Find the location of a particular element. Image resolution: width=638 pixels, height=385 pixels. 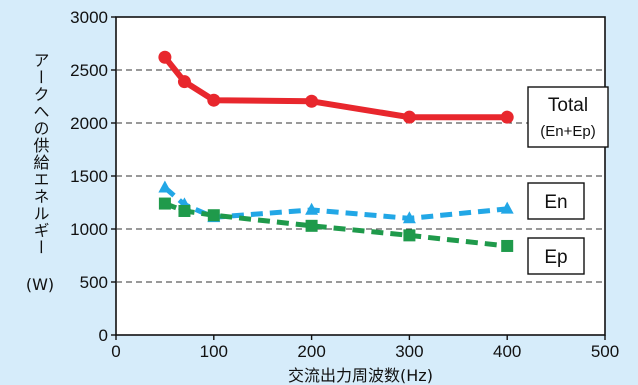

y-axis-ticks: 0 500 1000 1500 2000 2500 3000 is located at coordinates (93, 176).